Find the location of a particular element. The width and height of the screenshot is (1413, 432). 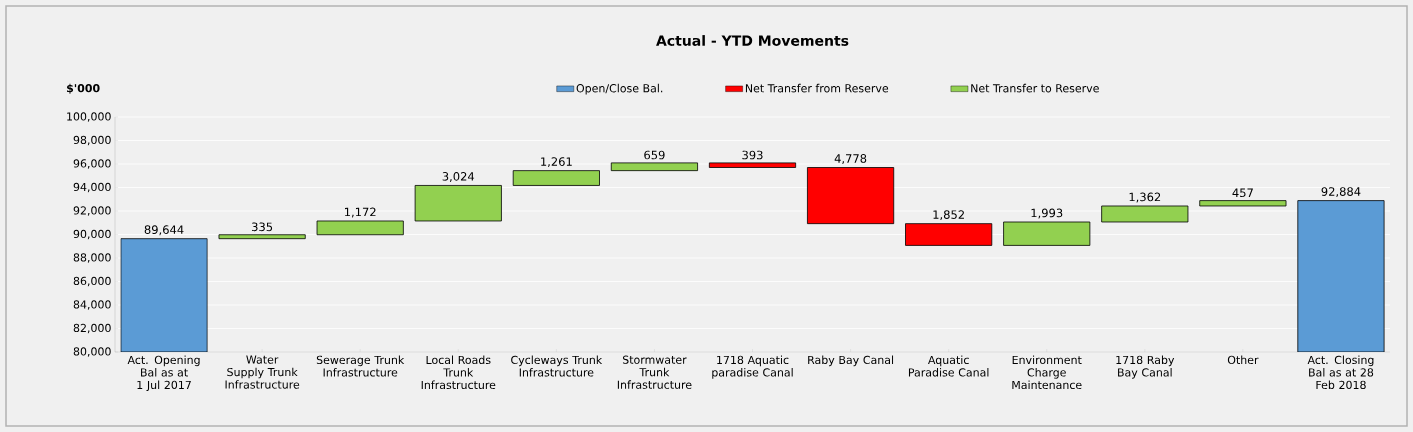

data-label: 1,852 is located at coordinates (948, 215).